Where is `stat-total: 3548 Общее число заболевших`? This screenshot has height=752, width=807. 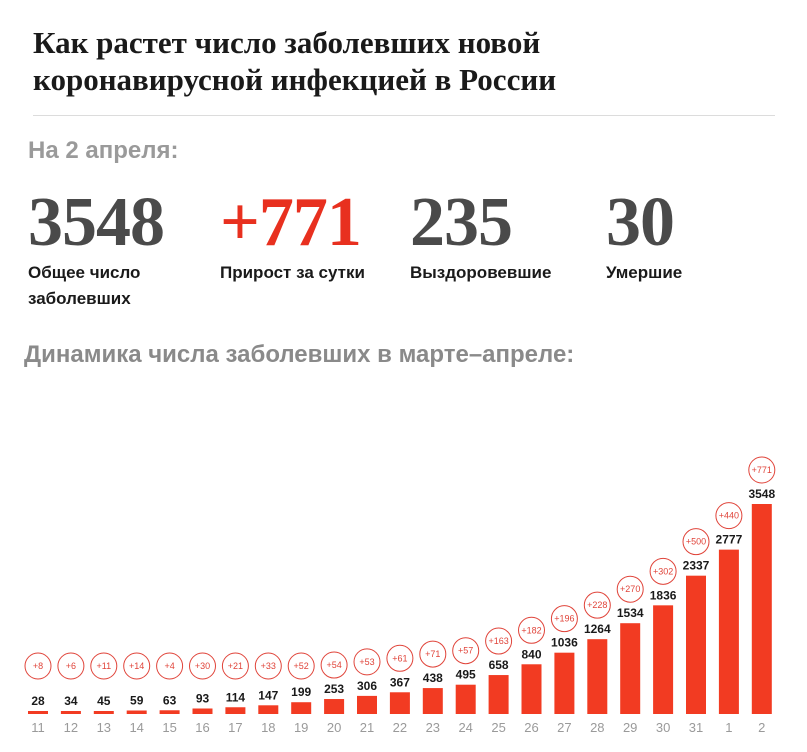 stat-total: 3548 Общее число заболевших is located at coordinates (108, 249).